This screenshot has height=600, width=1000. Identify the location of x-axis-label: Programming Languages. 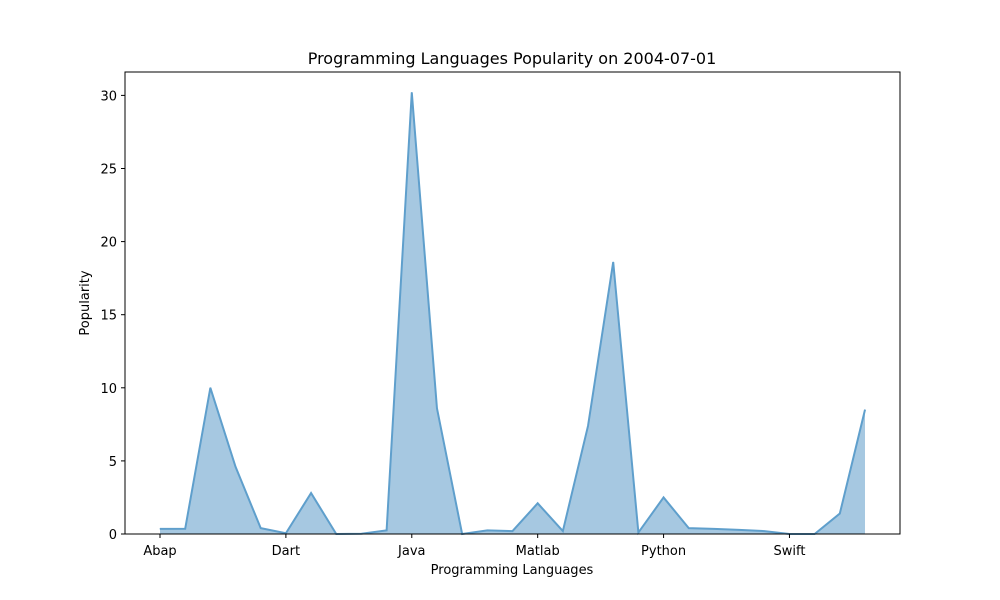
(512, 570).